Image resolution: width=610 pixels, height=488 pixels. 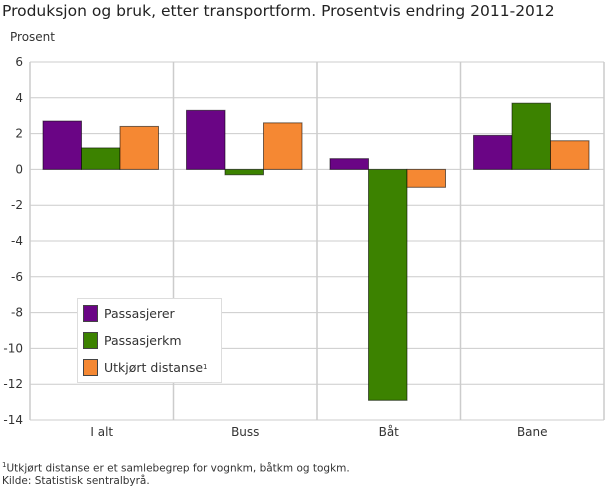 What do you see at coordinates (101, 158) in the screenshot?
I see `bar-I alt-Passasjerkm` at bounding box center [101, 158].